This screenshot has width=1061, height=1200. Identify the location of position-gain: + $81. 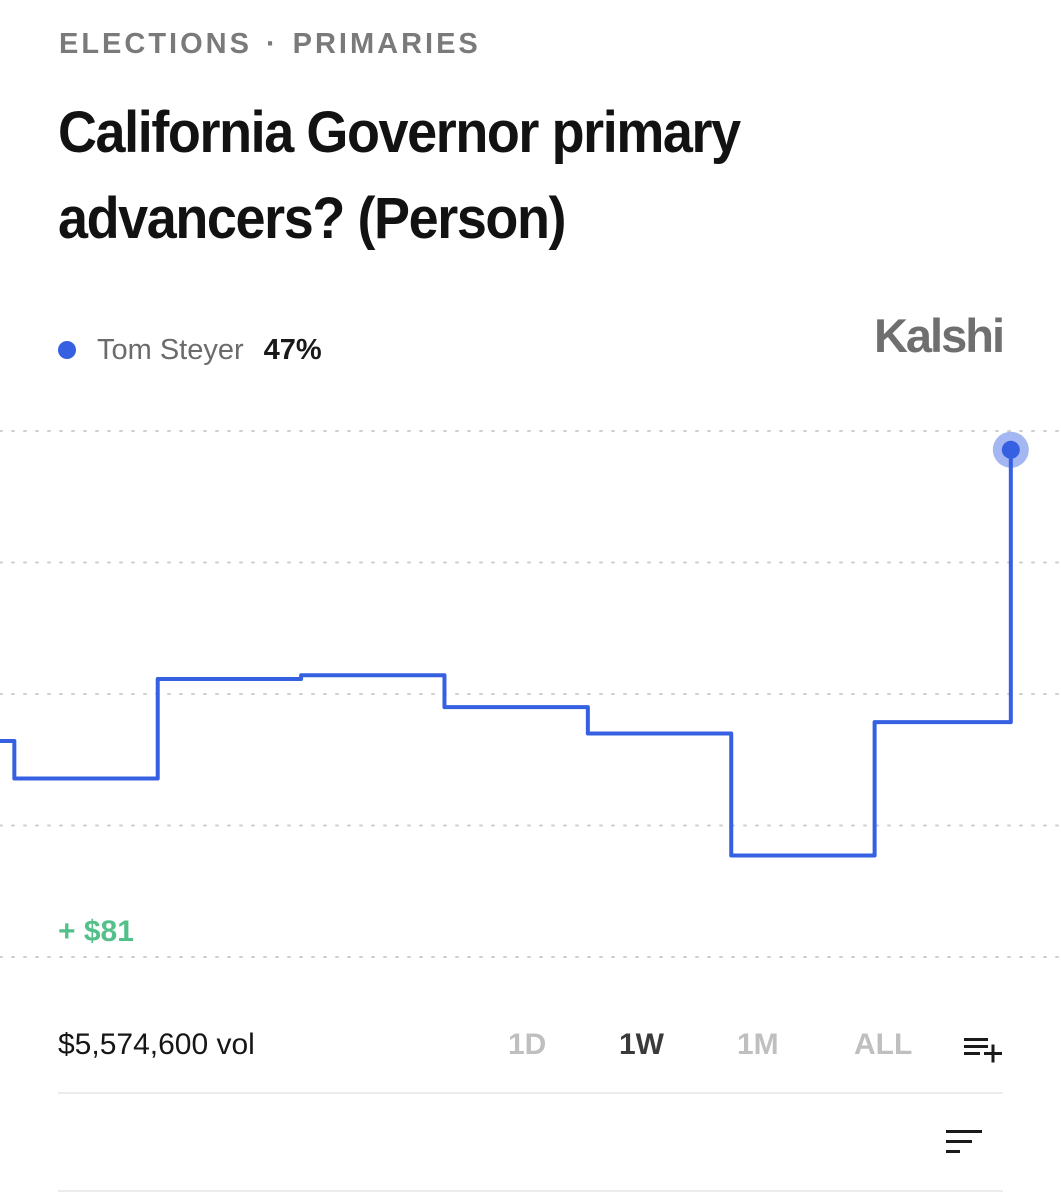
(96, 931).